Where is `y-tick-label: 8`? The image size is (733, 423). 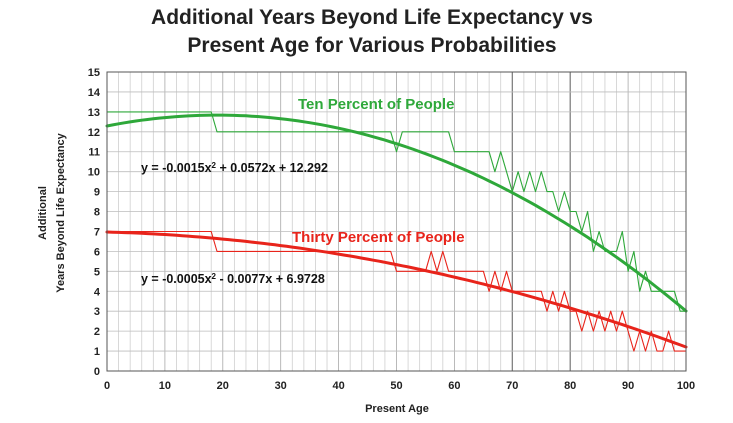
y-tick-label: 8 is located at coordinates (97, 213).